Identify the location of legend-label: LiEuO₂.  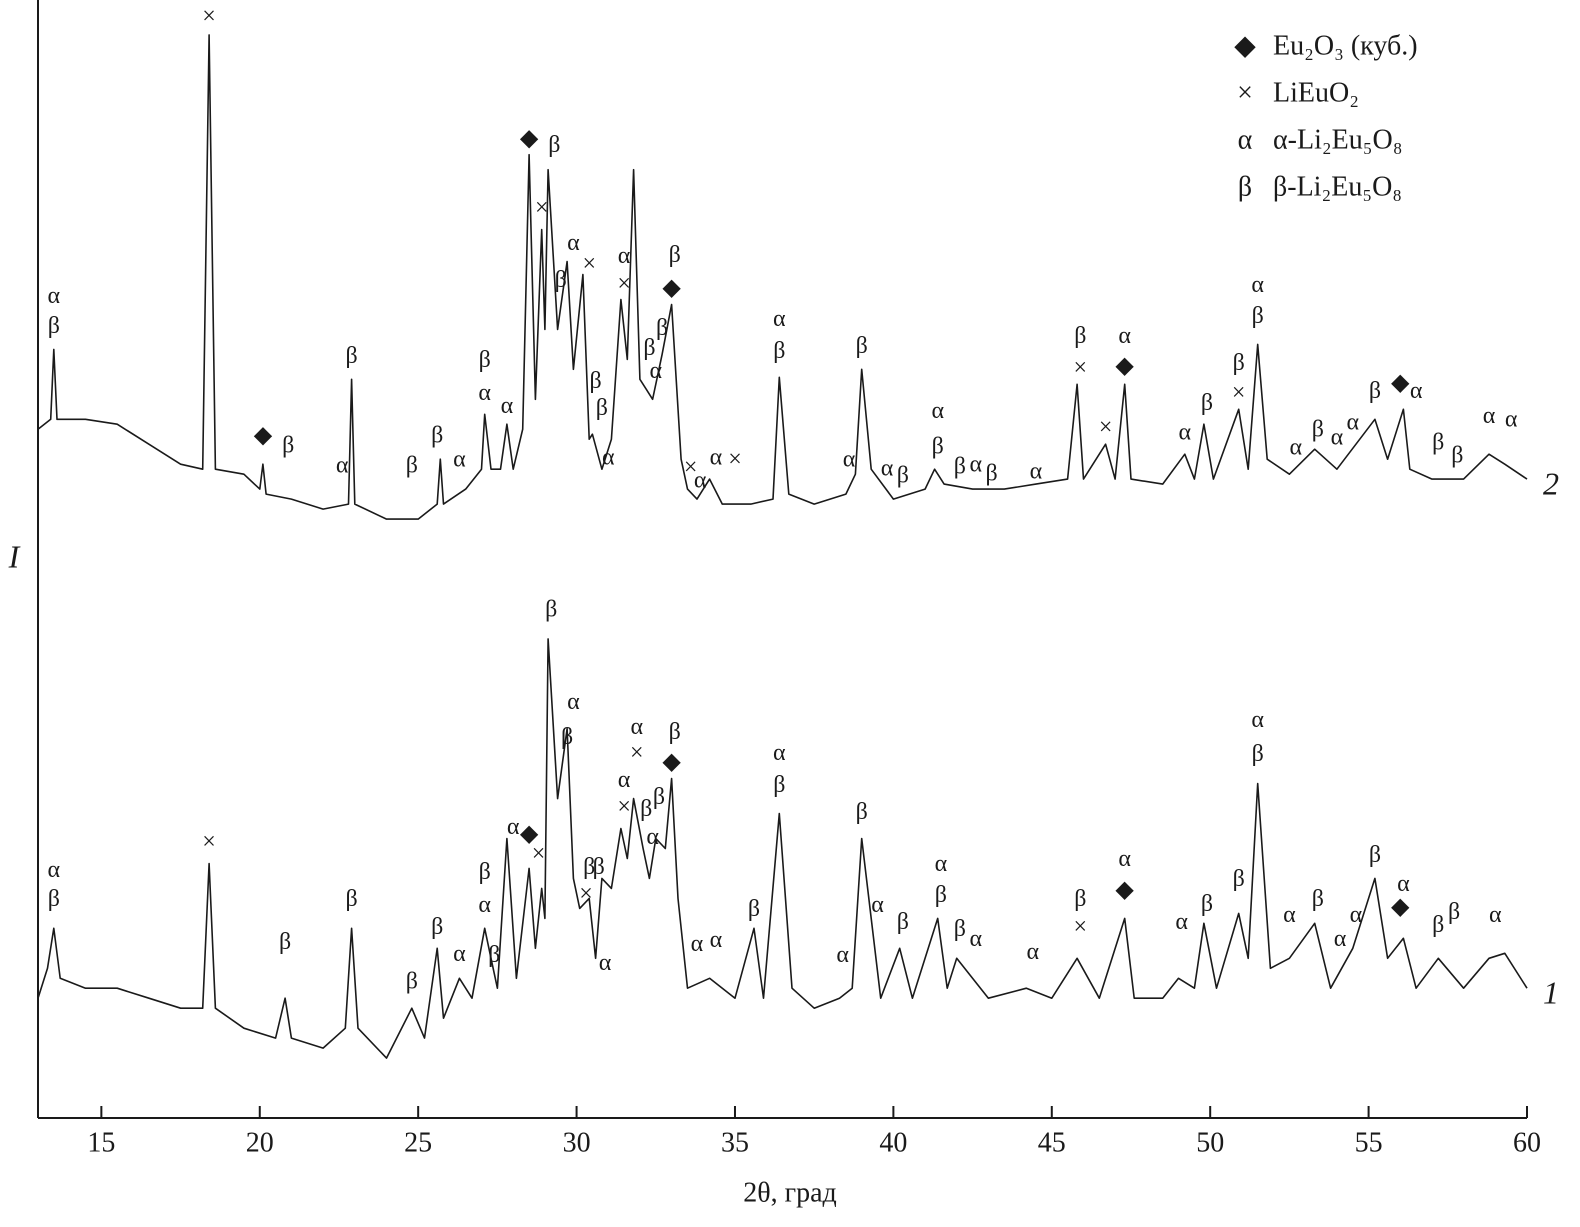
(1316, 92).